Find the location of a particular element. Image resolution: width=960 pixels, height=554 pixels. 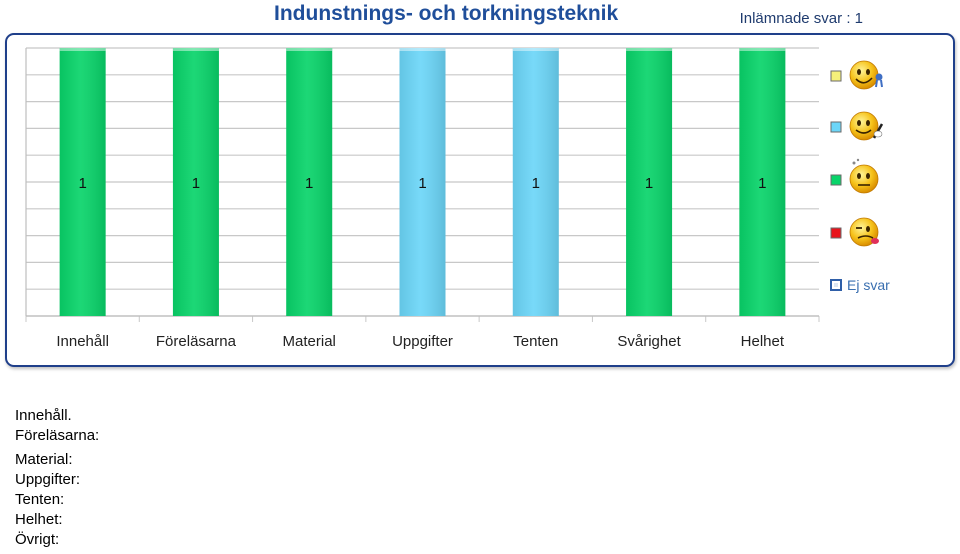

legend-item-red is located at coordinates (854, 232).